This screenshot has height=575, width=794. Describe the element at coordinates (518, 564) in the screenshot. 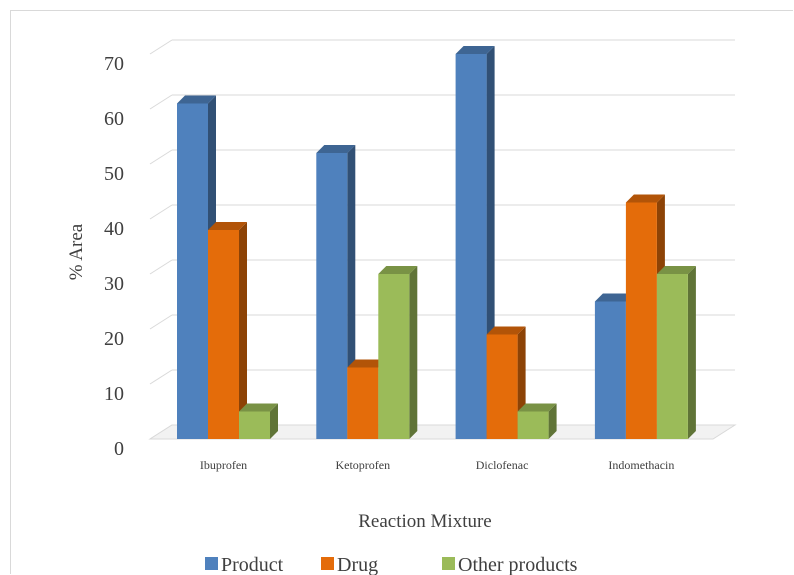

I see `legend-label: Other products` at that location.